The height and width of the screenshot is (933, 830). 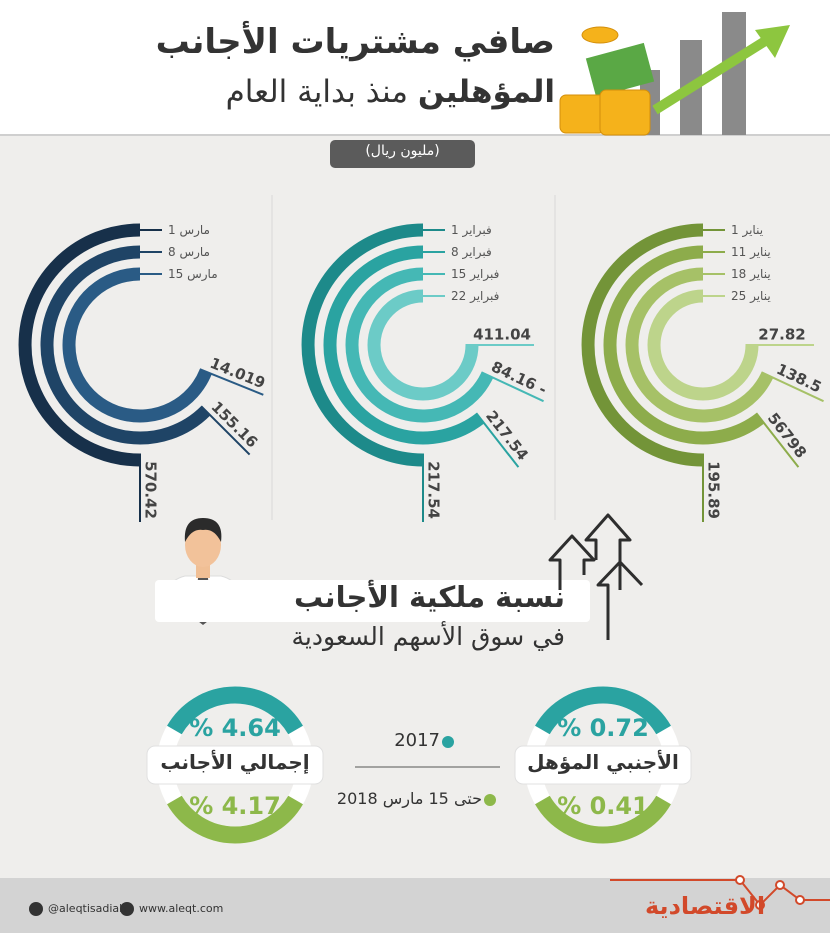 I want to click on value-group: 138.5, so click(x=799, y=378).